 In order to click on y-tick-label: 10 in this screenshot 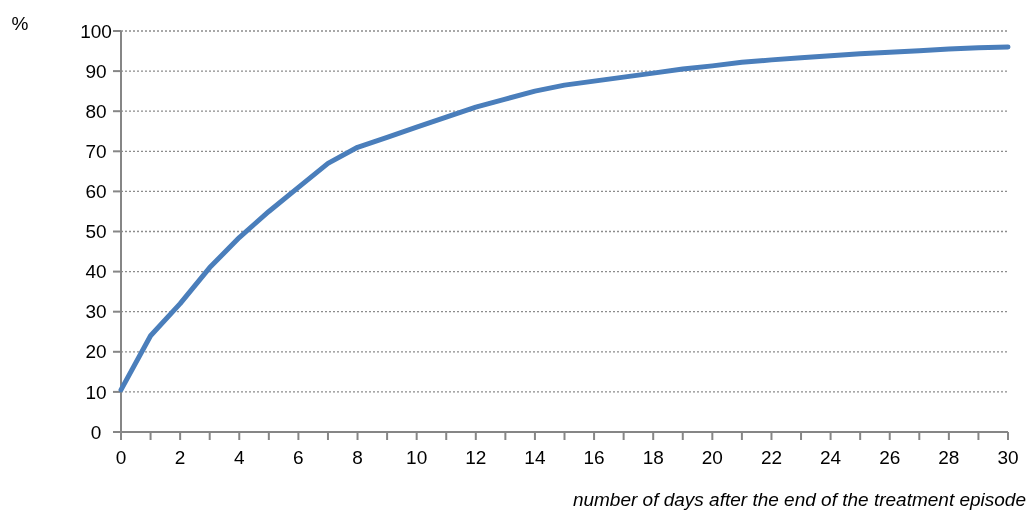, I will do `click(96, 392)`.